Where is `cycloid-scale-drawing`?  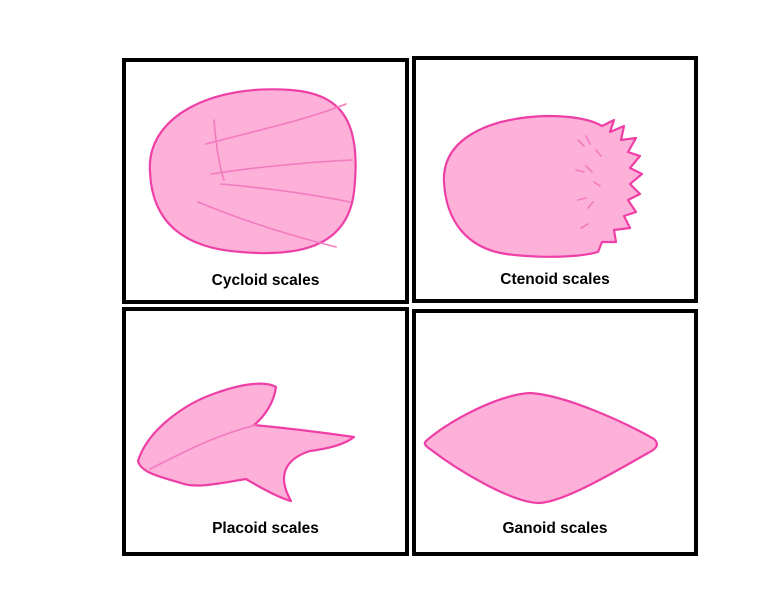
cycloid-scale-drawing is located at coordinates (252, 171).